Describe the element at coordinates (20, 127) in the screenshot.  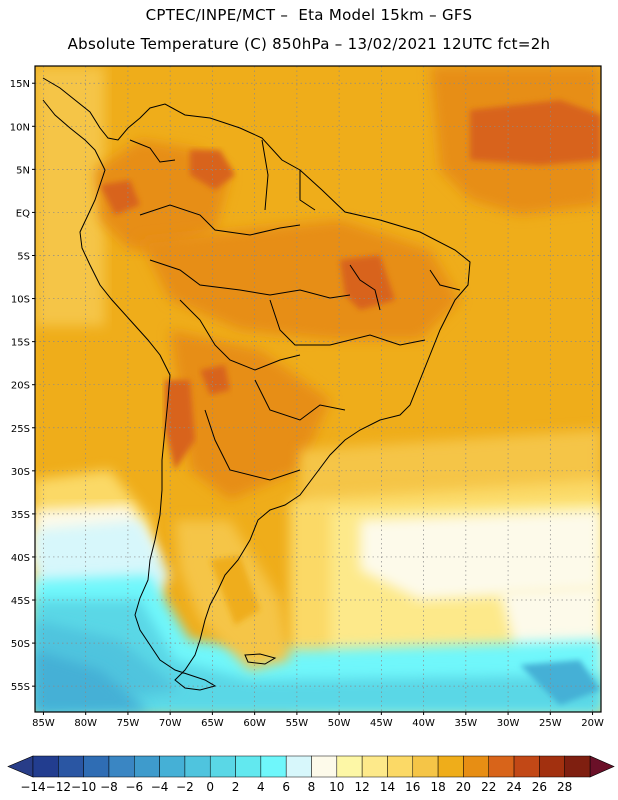
I see `lat-label: 10N` at that location.